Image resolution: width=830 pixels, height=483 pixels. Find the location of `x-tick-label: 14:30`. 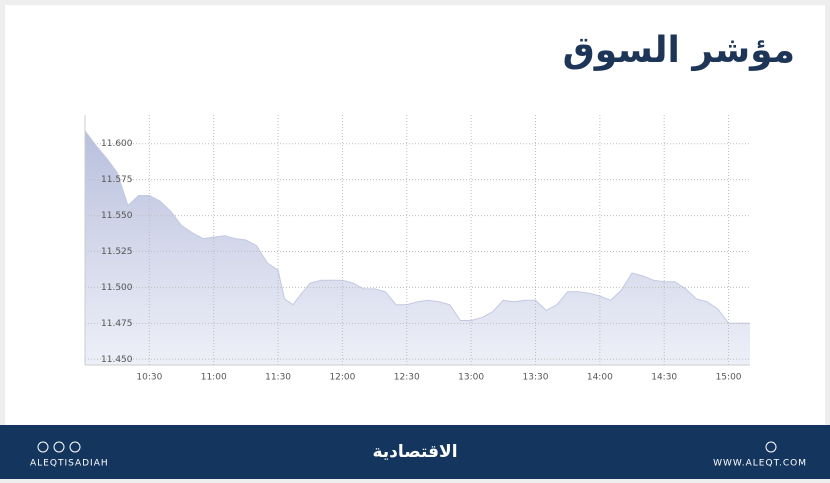

x-tick-label: 14:30 is located at coordinates (664, 378).